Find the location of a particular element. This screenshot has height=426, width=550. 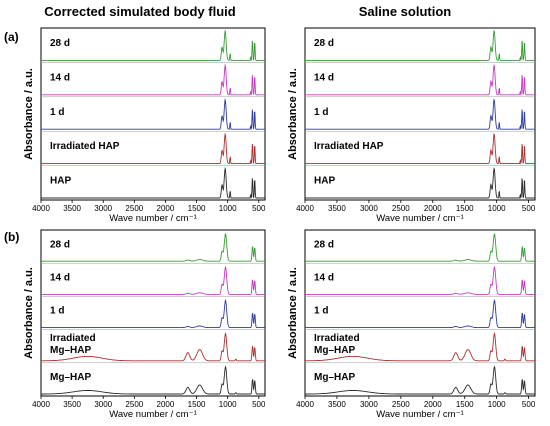

row-label-a: (a) is located at coordinates (11, 37).